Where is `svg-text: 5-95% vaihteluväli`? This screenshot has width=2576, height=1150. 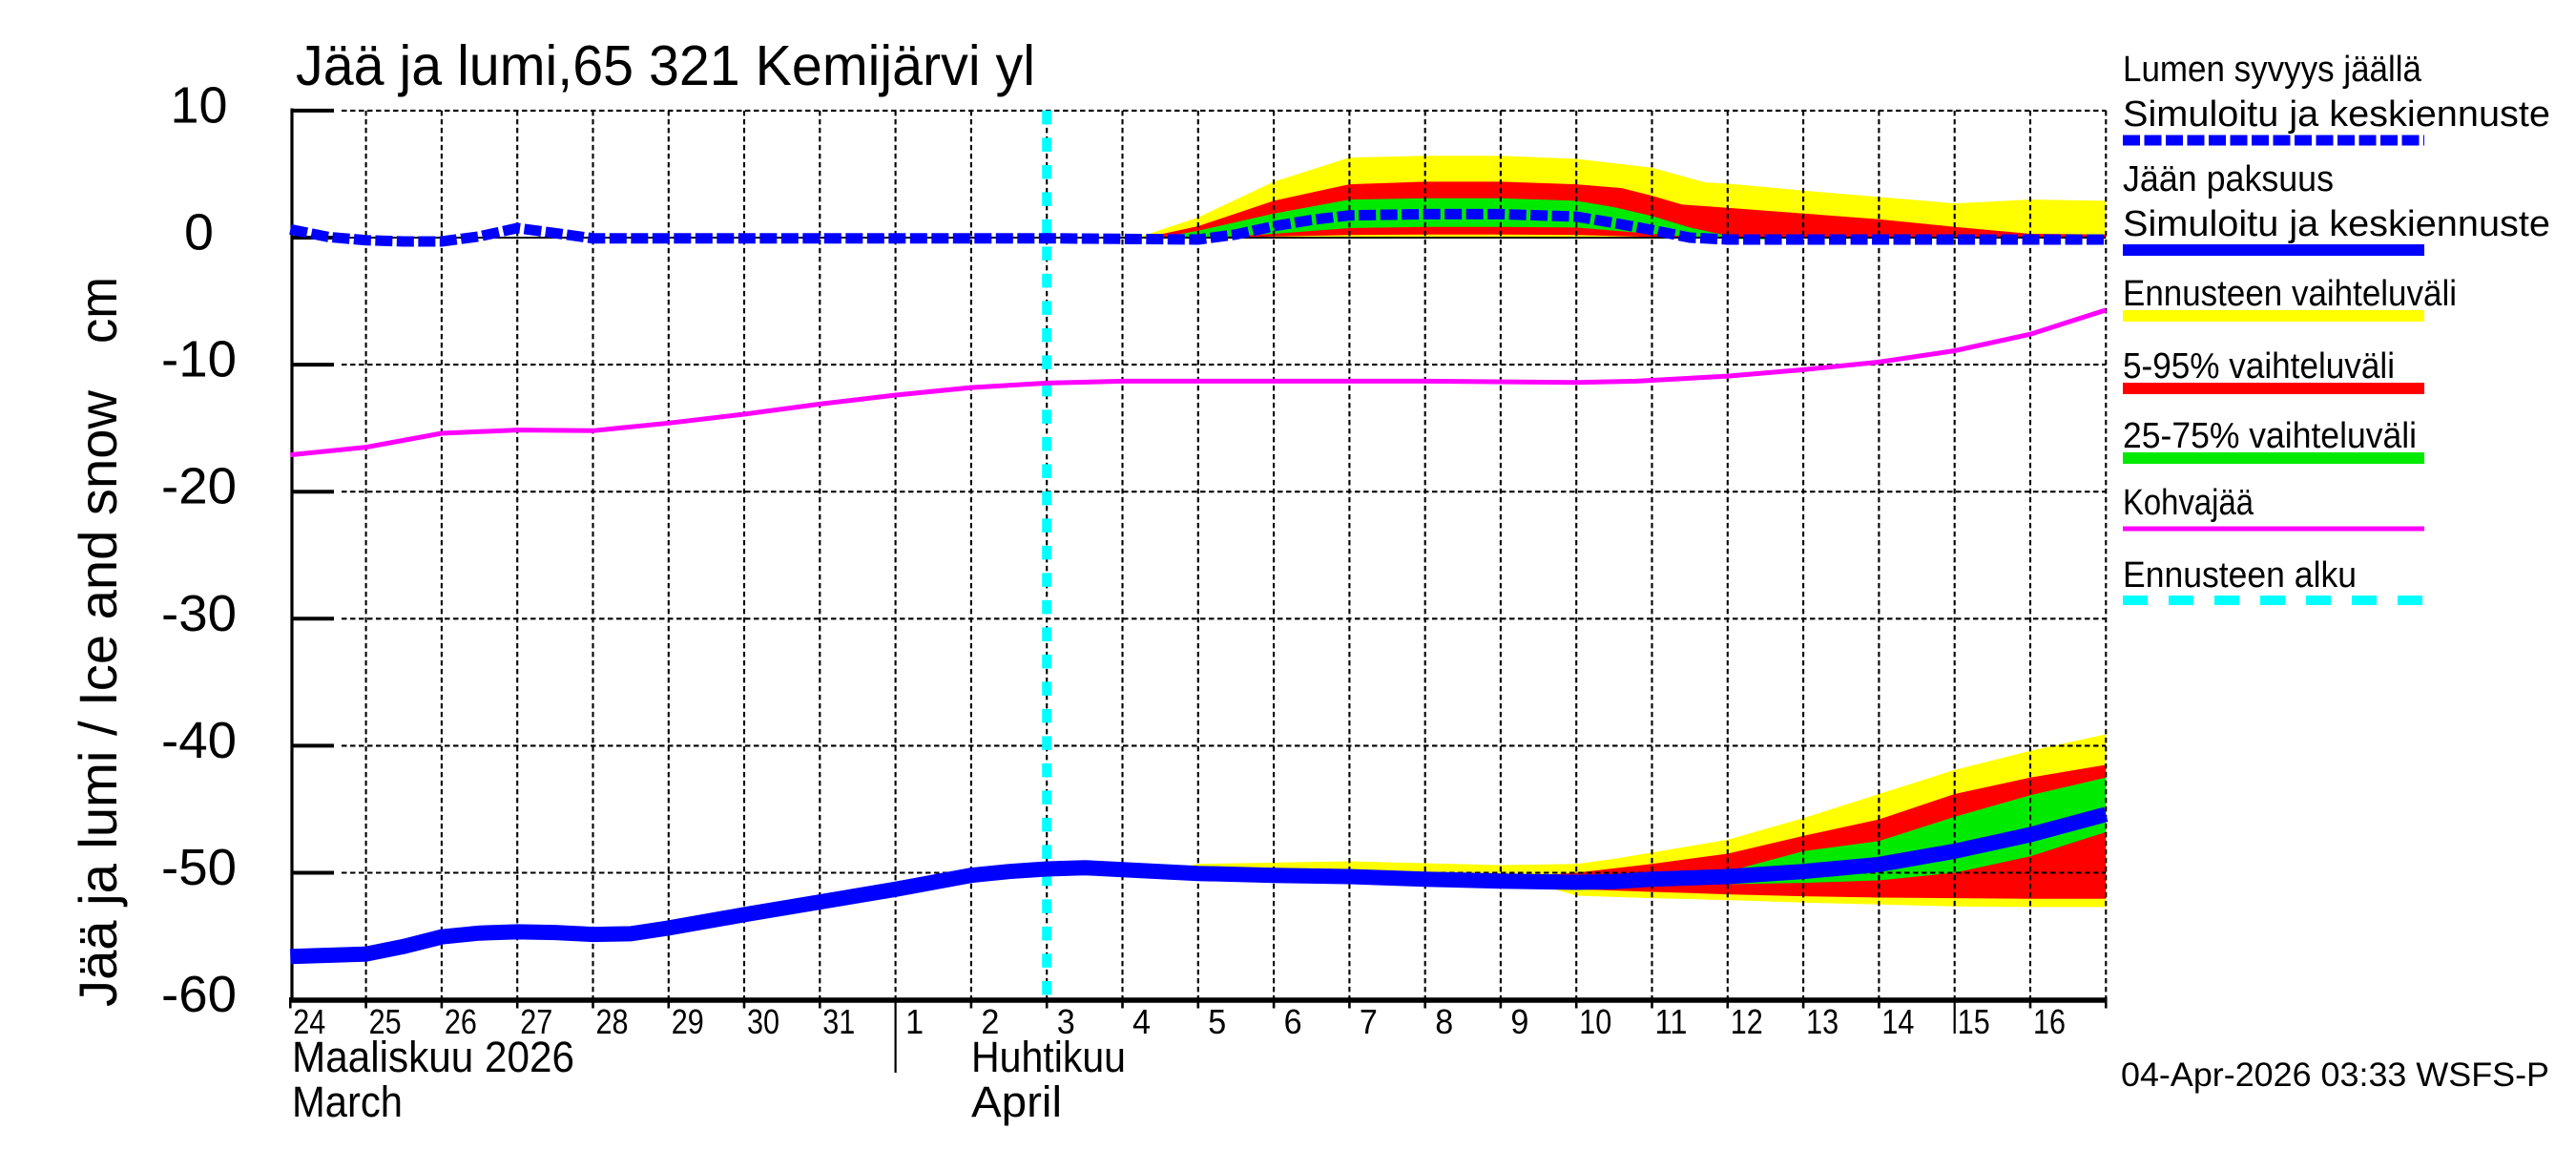
svg-text: 5-95% vaihteluväli is located at coordinates (2259, 366).